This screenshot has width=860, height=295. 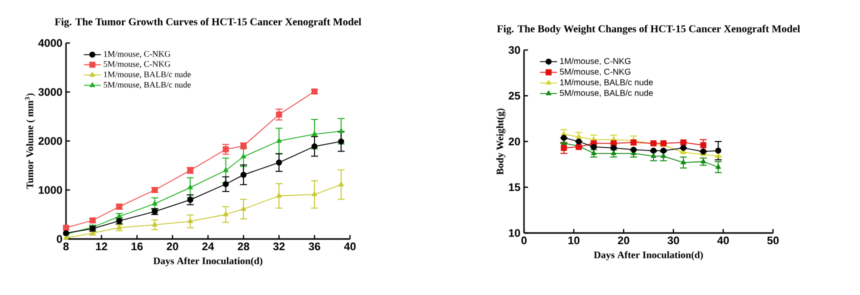 I want to click on y-axis-title: Tumor Volume ( mm$^{3}$), so click(x=30, y=141).